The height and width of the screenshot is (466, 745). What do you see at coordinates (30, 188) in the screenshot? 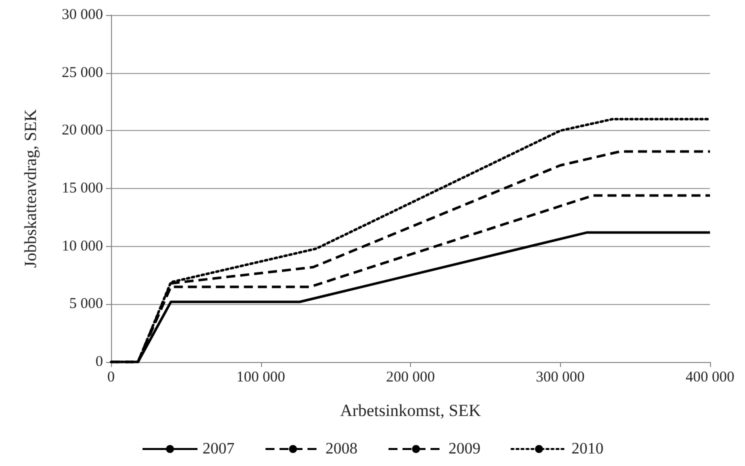
I see `y-axis-title: Jobbskatteavdrag, SEK` at bounding box center [30, 188].